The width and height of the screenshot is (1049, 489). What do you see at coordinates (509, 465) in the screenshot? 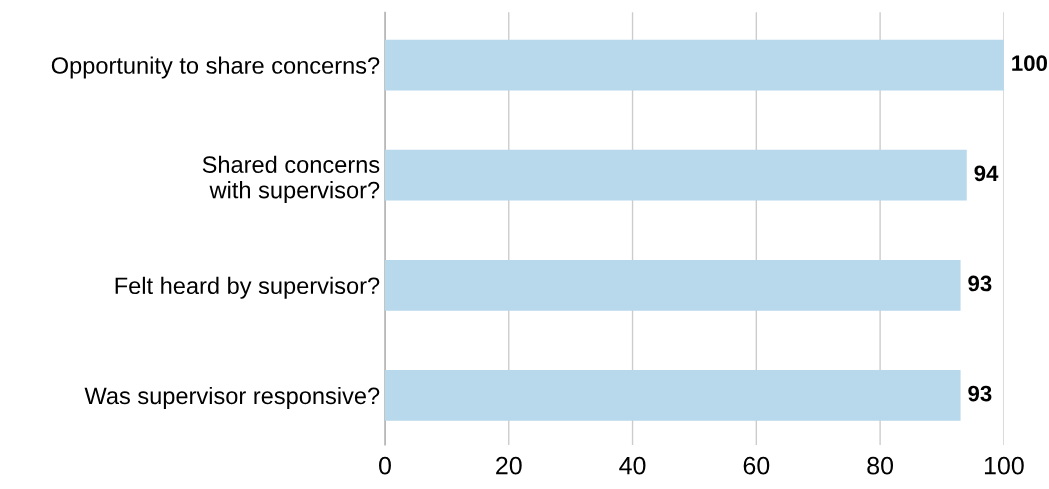
I see `x-tick-label: 20` at bounding box center [509, 465].